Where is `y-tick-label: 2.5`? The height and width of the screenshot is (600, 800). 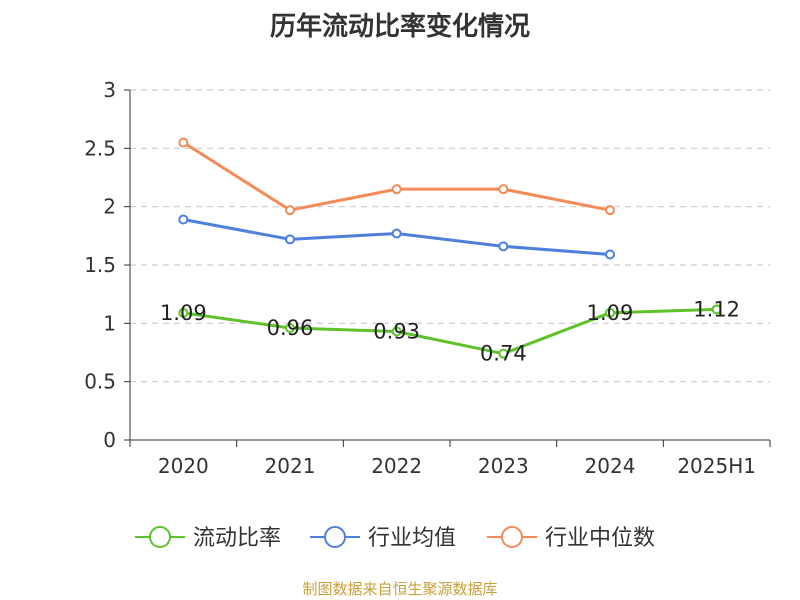 y-tick-label: 2.5 is located at coordinates (100, 148).